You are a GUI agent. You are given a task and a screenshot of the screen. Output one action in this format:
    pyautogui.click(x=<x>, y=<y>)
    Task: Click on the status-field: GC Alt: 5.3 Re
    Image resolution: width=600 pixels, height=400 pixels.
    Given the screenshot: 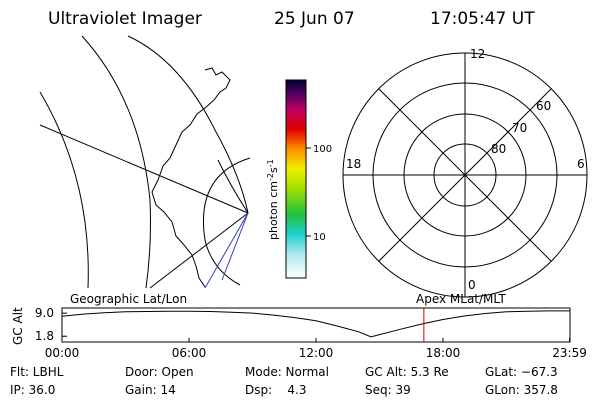 What is the action you would take?
    pyautogui.click(x=407, y=372)
    